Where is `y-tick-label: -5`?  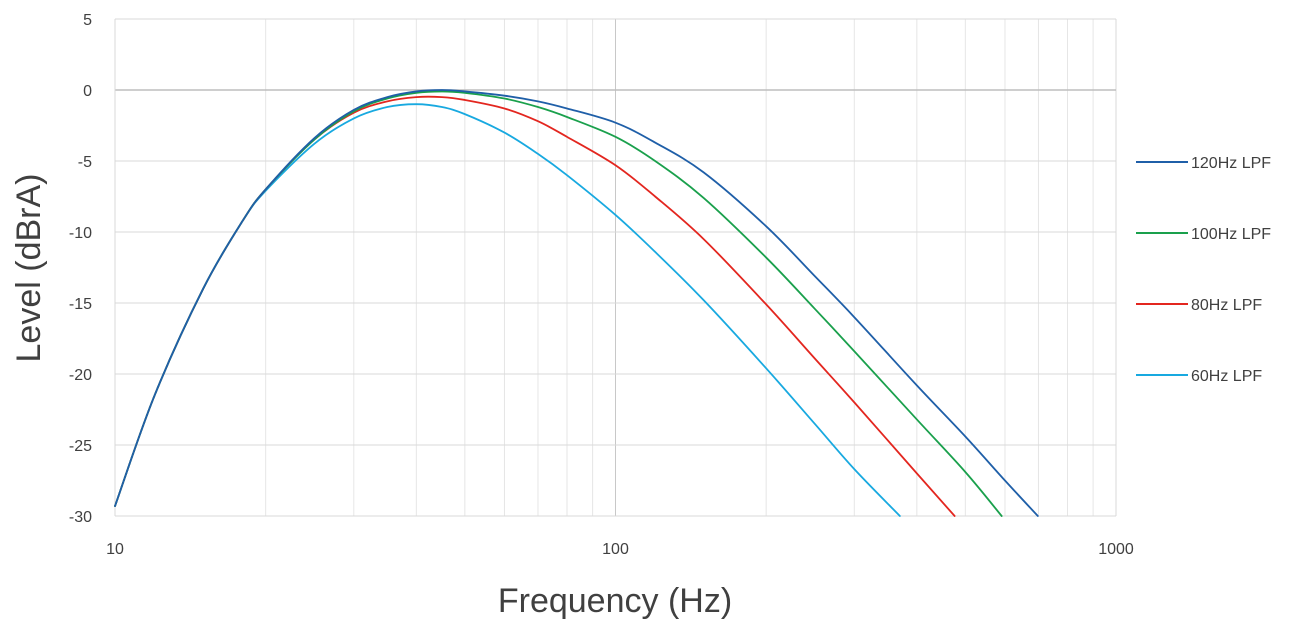 y-tick-label: -5 is located at coordinates (85, 162).